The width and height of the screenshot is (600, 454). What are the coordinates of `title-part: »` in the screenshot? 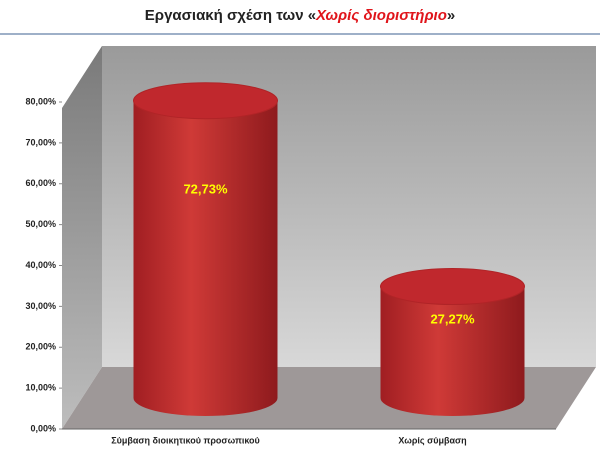 It's located at (451, 15).